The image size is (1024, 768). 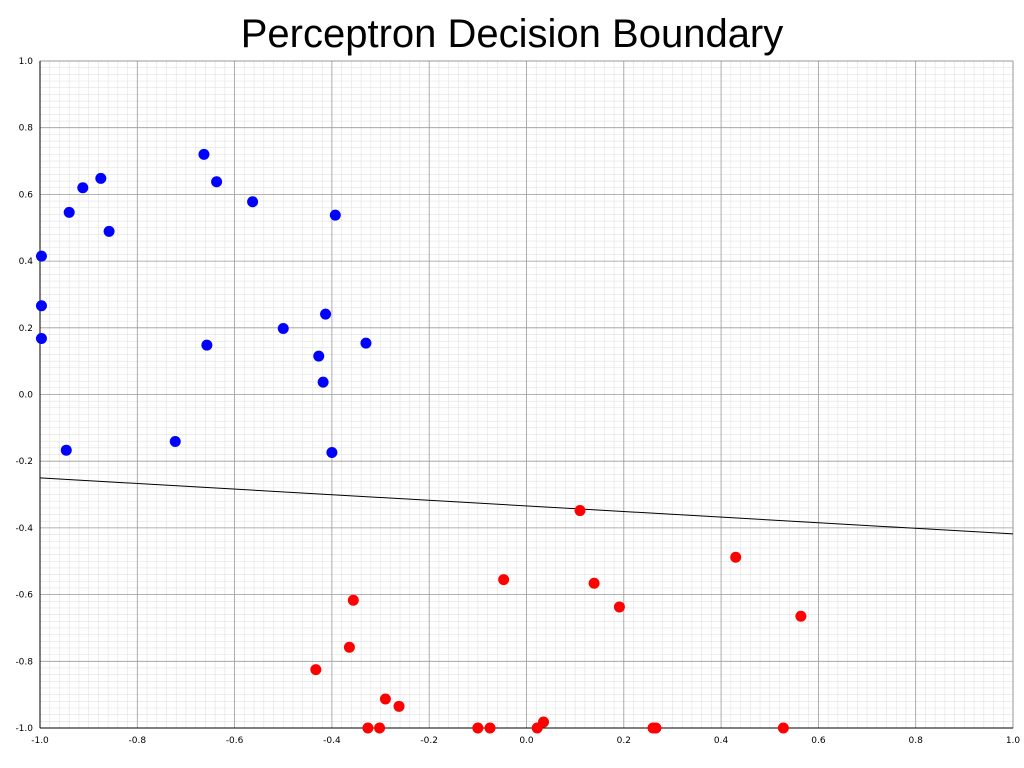 I want to click on x-tick-label: -0.2, so click(x=429, y=741).